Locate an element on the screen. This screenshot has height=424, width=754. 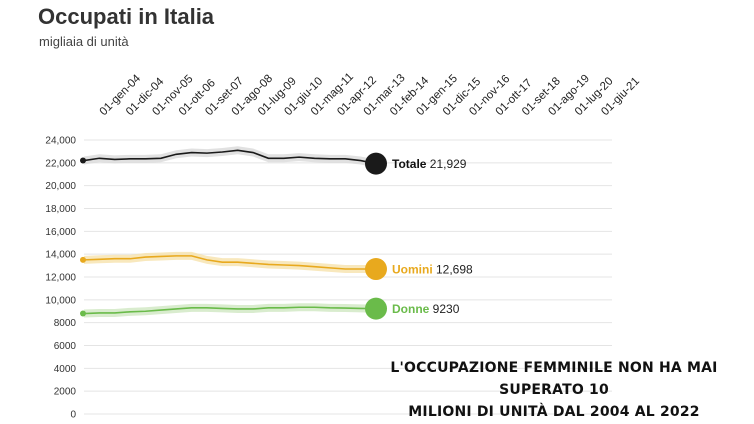
chart-title: Occupati in Italia is located at coordinates (126, 16).